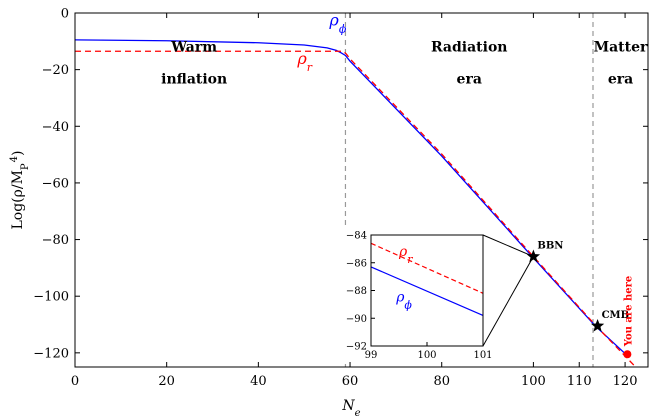 Image resolution: width=650 pixels, height=418 pixels. Describe the element at coordinates (620, 79) in the screenshot. I see `era-label-line2-2: era` at that location.